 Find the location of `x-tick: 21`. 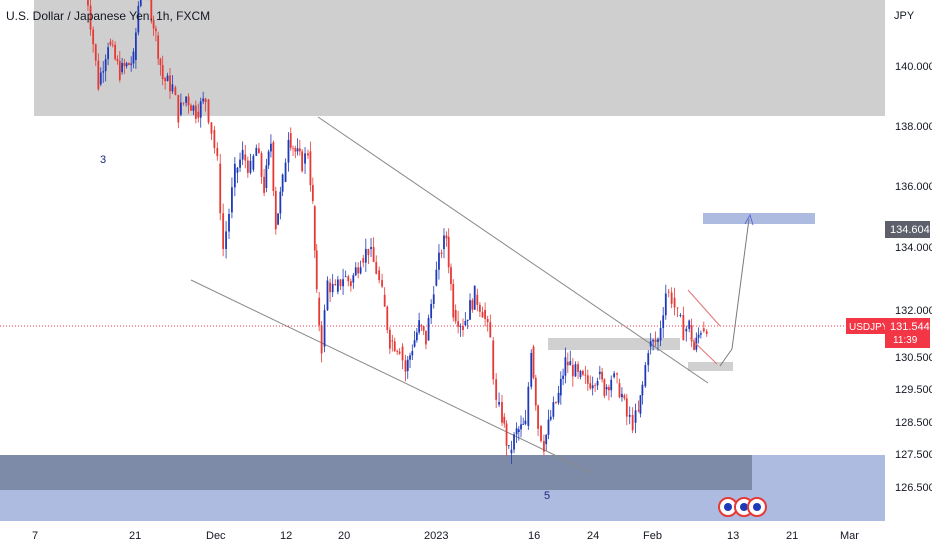

x-tick: 21 is located at coordinates (792, 536).